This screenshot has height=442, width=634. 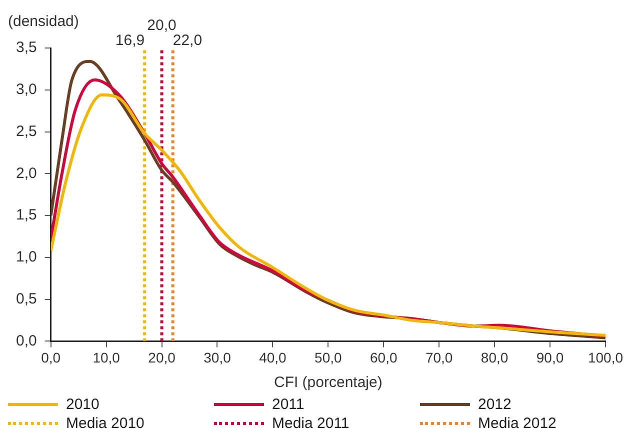 I want to click on legend-label: Media 2012, so click(x=517, y=423).